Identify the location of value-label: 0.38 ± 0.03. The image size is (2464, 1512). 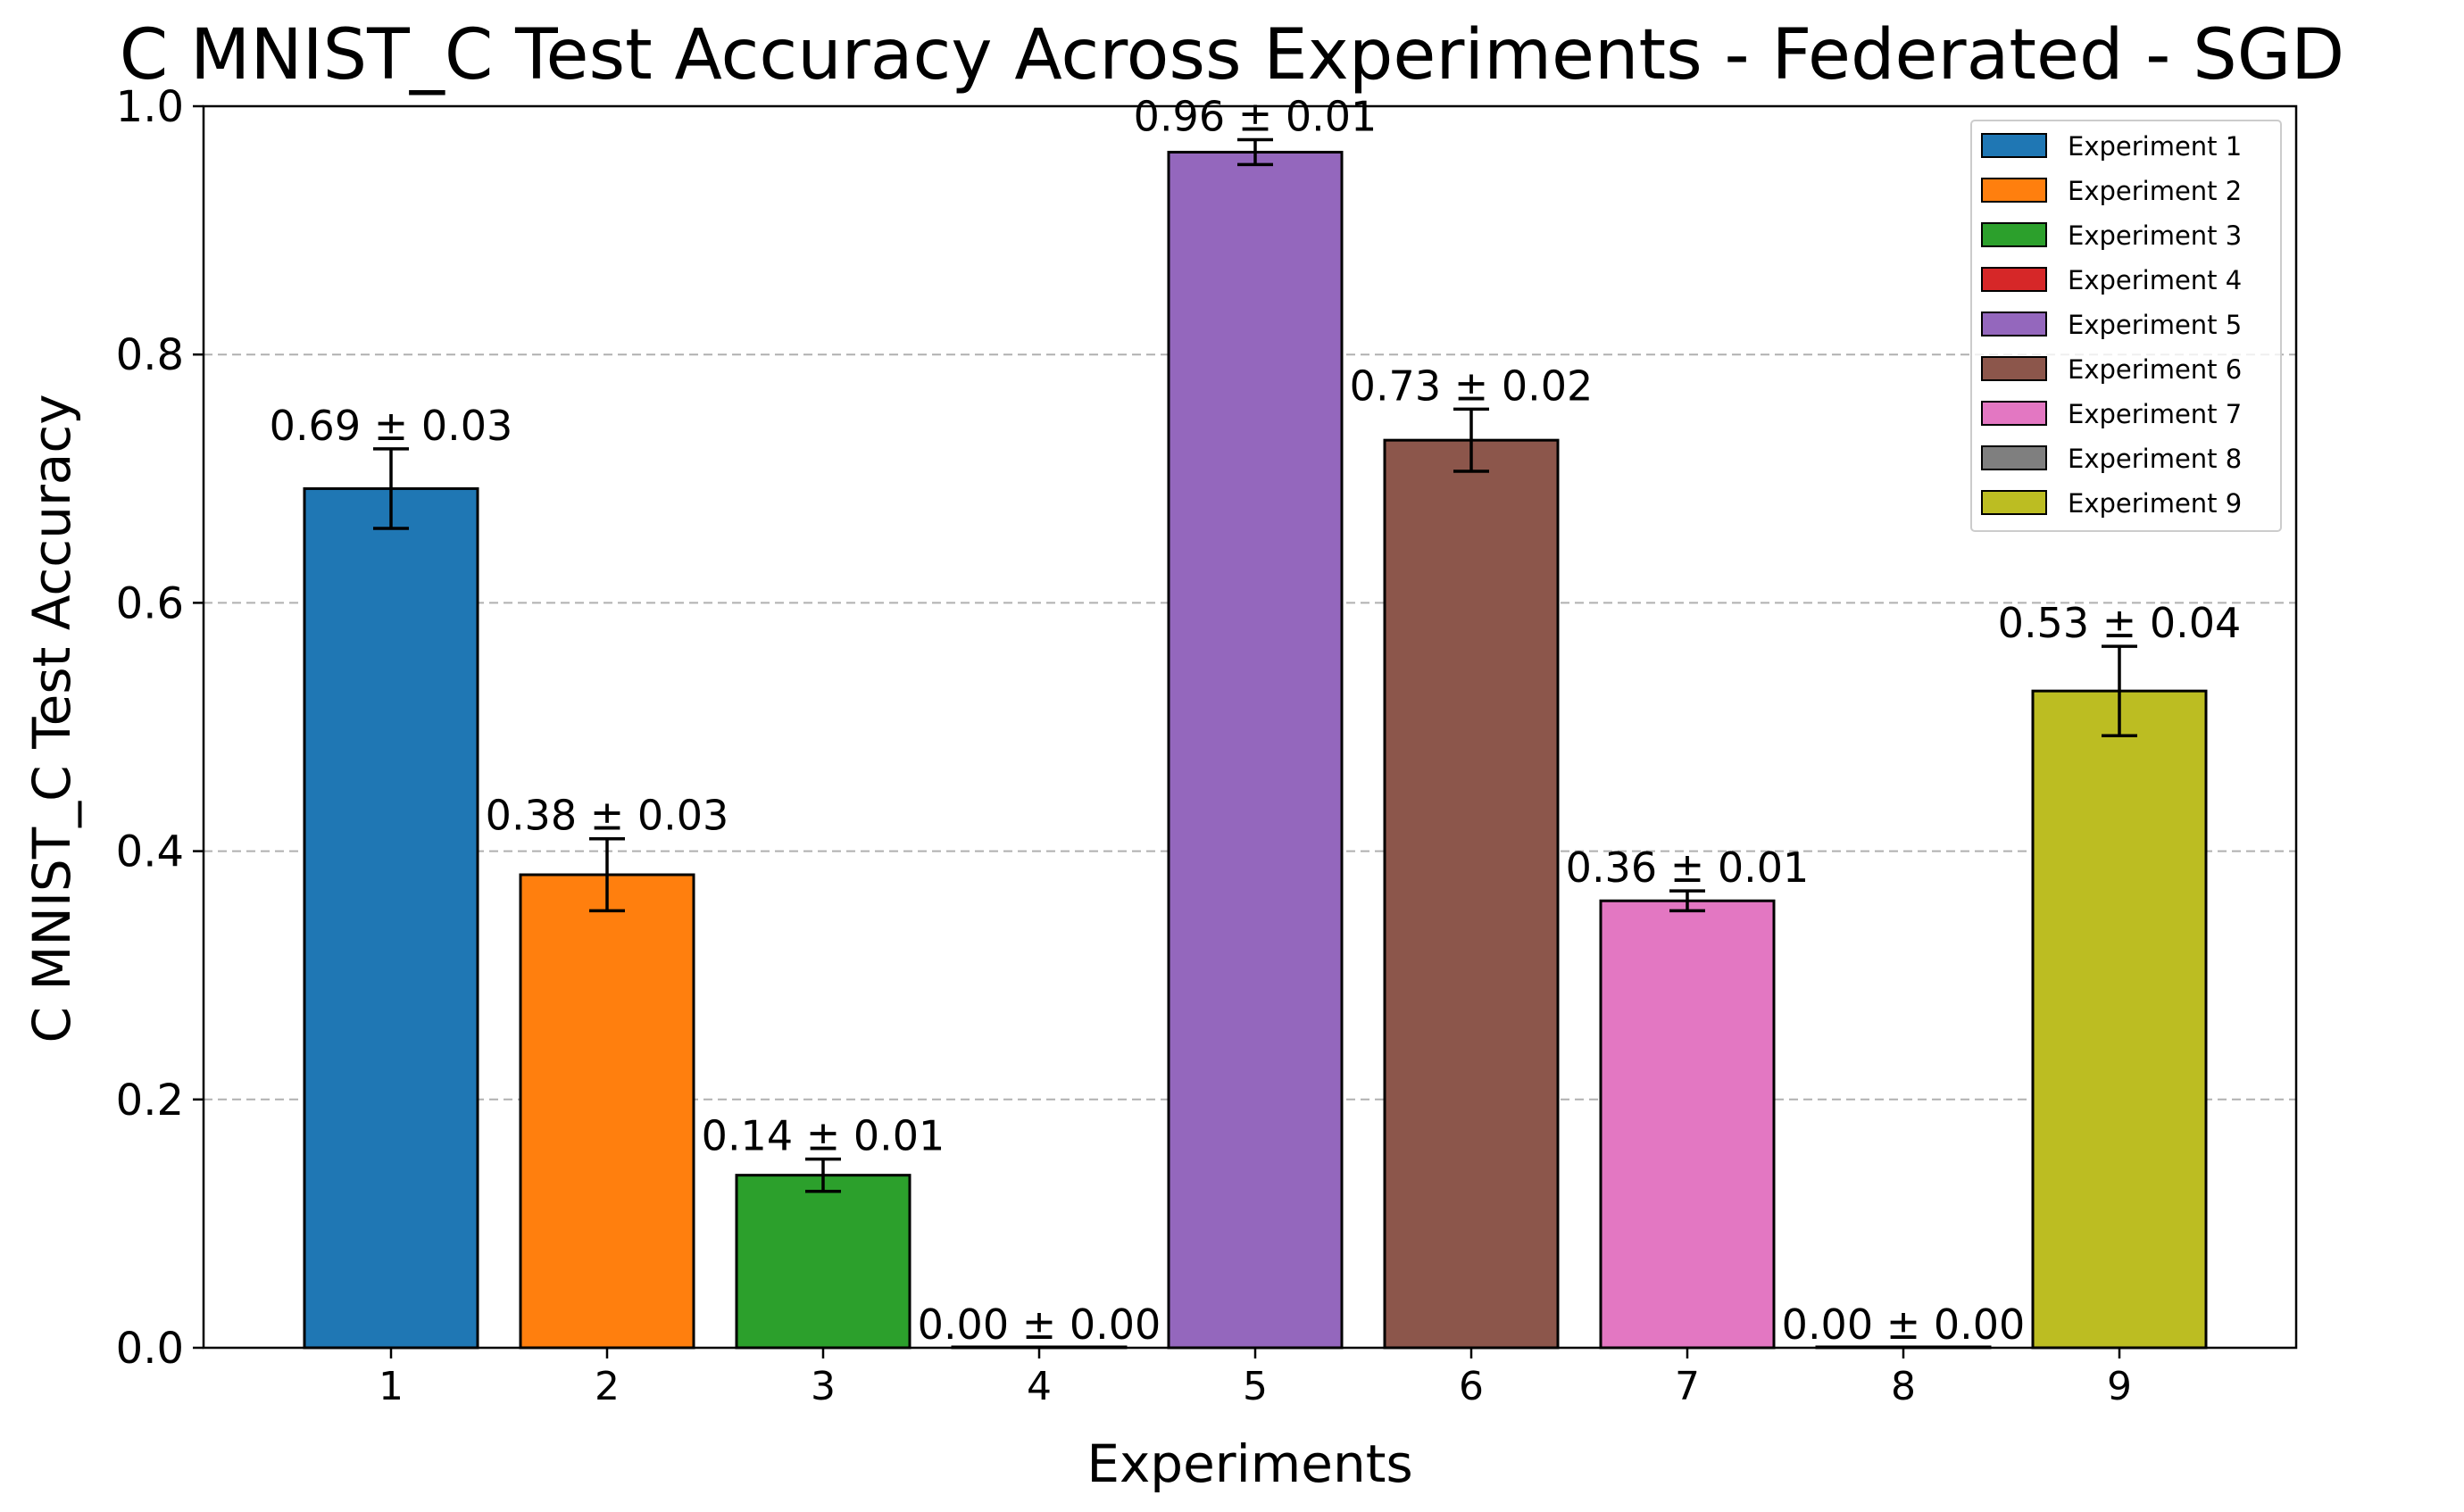
(607, 816).